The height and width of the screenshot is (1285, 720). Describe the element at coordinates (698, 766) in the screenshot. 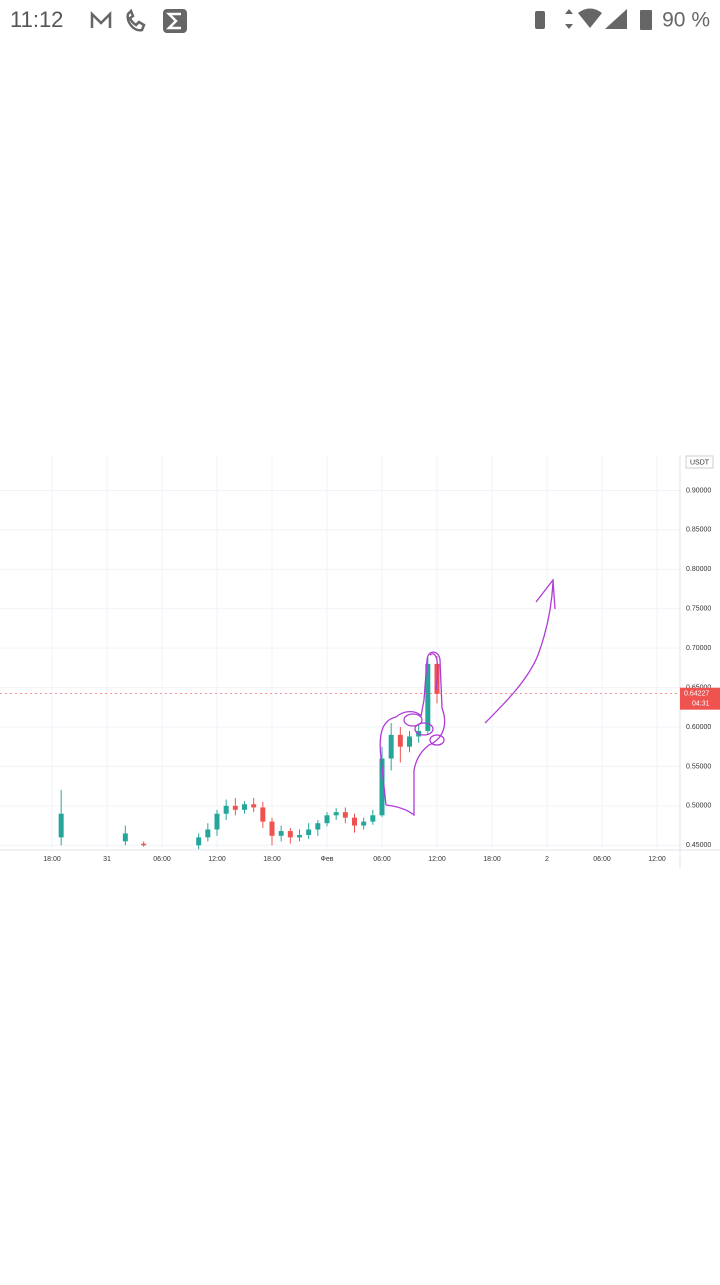

I see `y-tick-label: 0.55000` at that location.